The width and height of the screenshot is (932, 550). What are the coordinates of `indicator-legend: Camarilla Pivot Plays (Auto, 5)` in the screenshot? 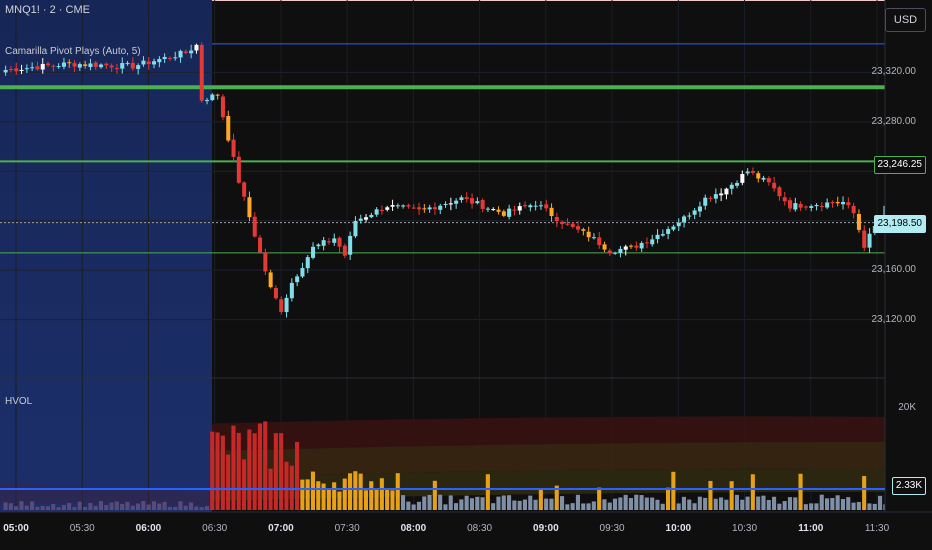 It's located at (73, 51).